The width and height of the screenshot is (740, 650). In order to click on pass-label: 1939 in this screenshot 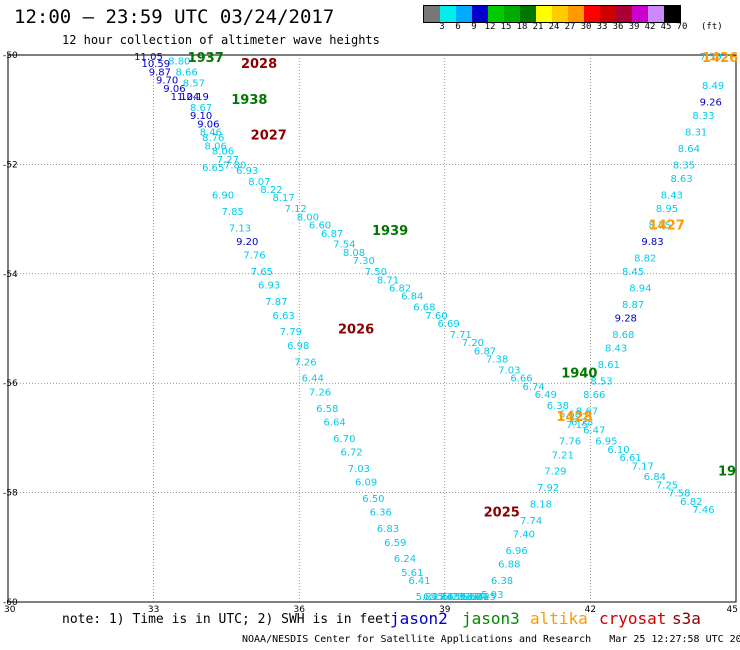, I will do `click(390, 231)`.